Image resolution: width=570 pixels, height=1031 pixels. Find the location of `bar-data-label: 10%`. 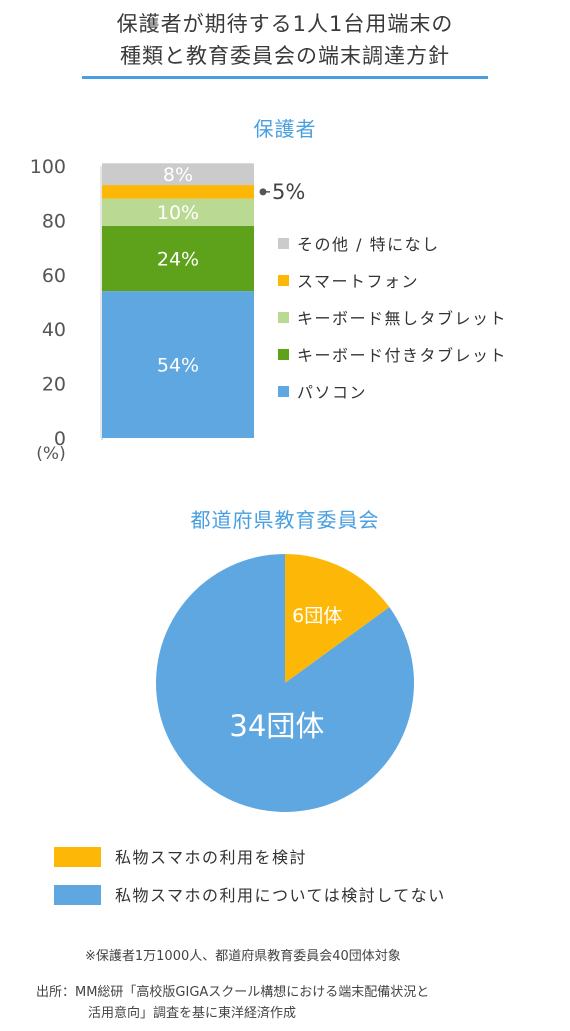

bar-data-label: 10% is located at coordinates (178, 213).